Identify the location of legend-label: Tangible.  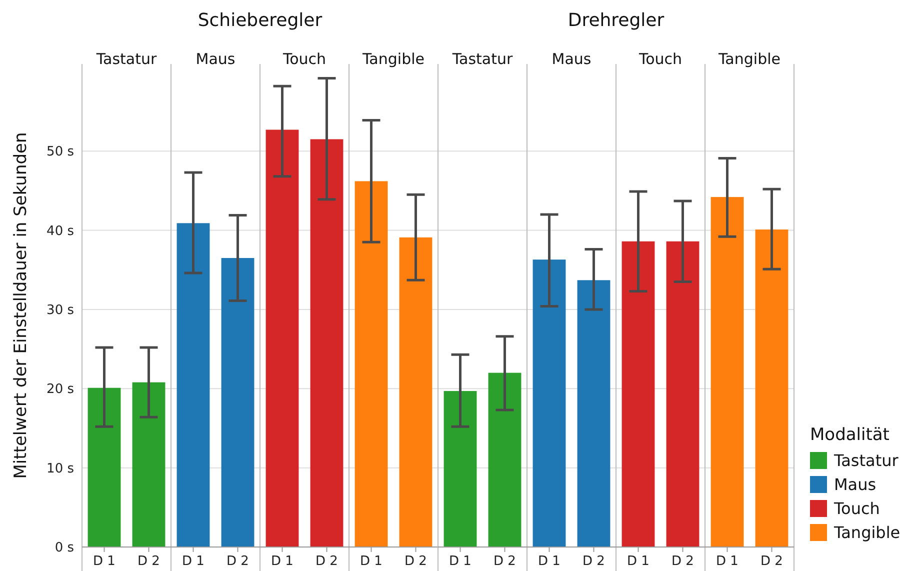
(866, 532).